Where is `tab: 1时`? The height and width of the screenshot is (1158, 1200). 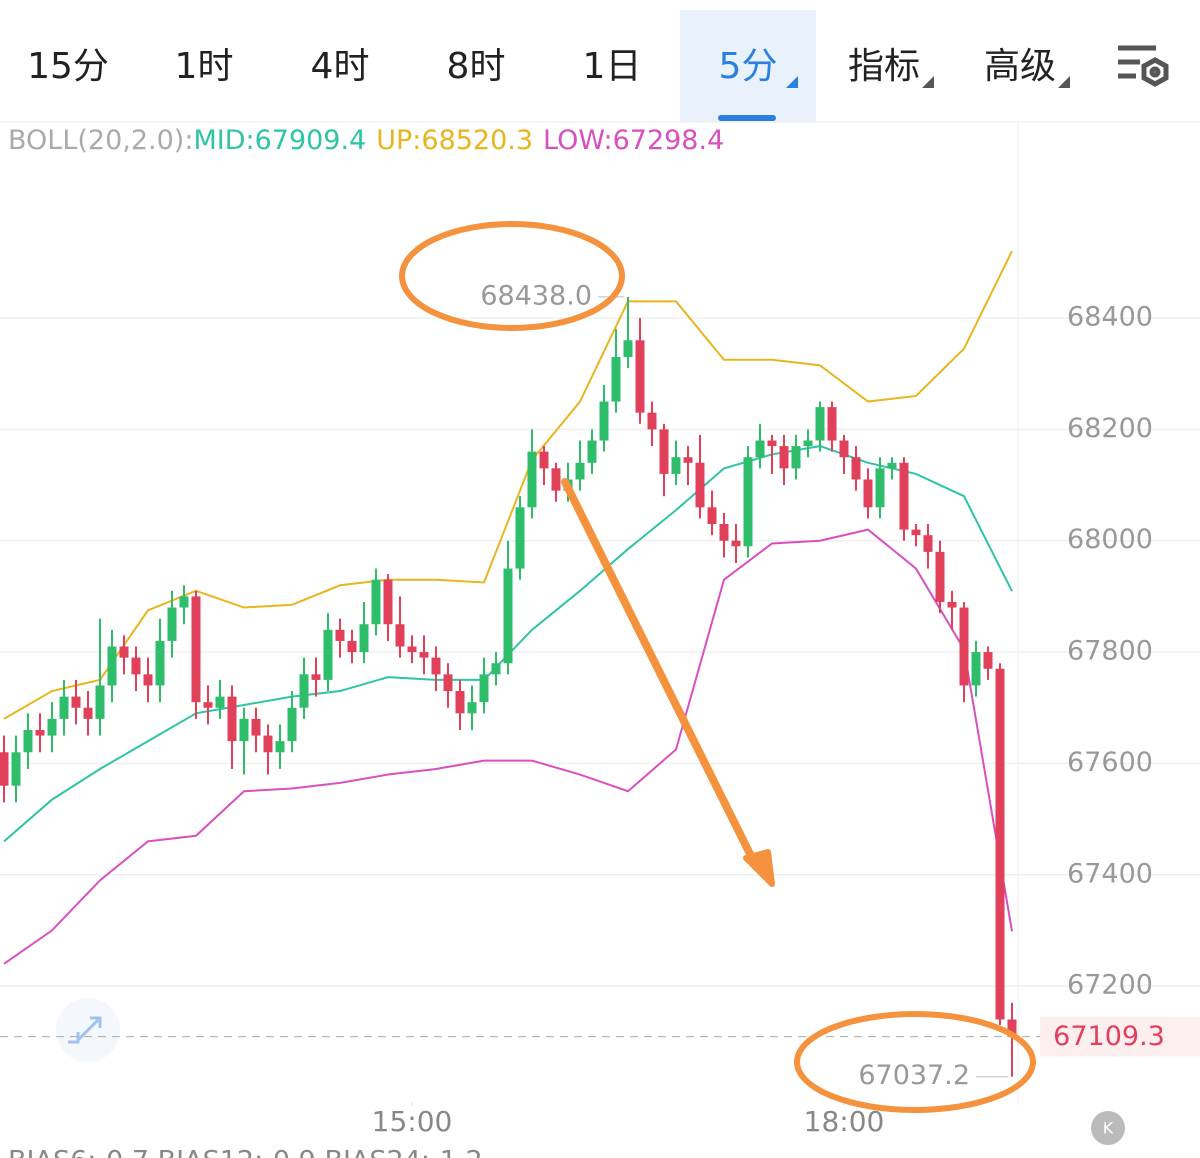
tab: 1时 is located at coordinates (204, 66).